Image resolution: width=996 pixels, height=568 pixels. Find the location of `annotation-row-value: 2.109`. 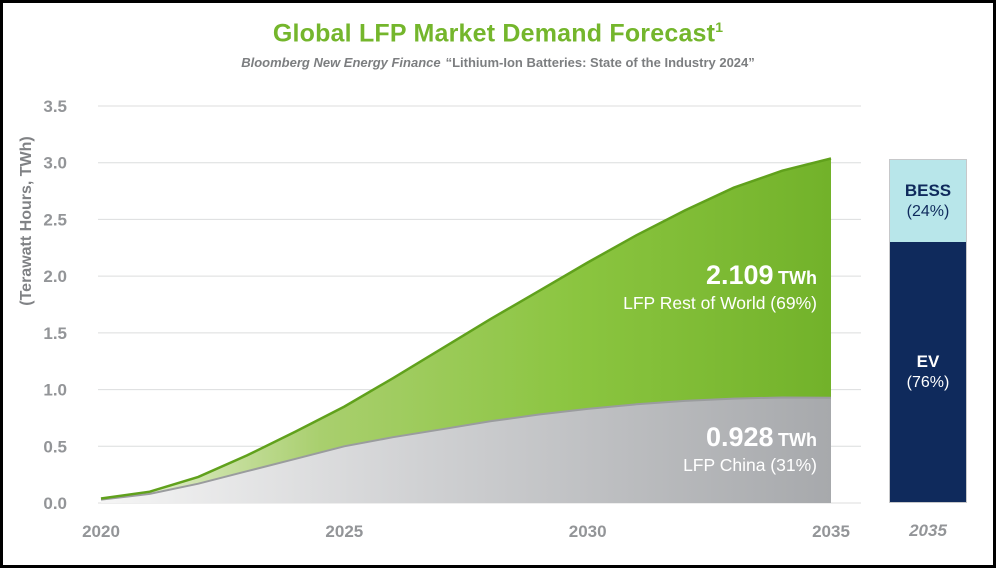

annotation-row-value: 2.109 is located at coordinates (739, 275).